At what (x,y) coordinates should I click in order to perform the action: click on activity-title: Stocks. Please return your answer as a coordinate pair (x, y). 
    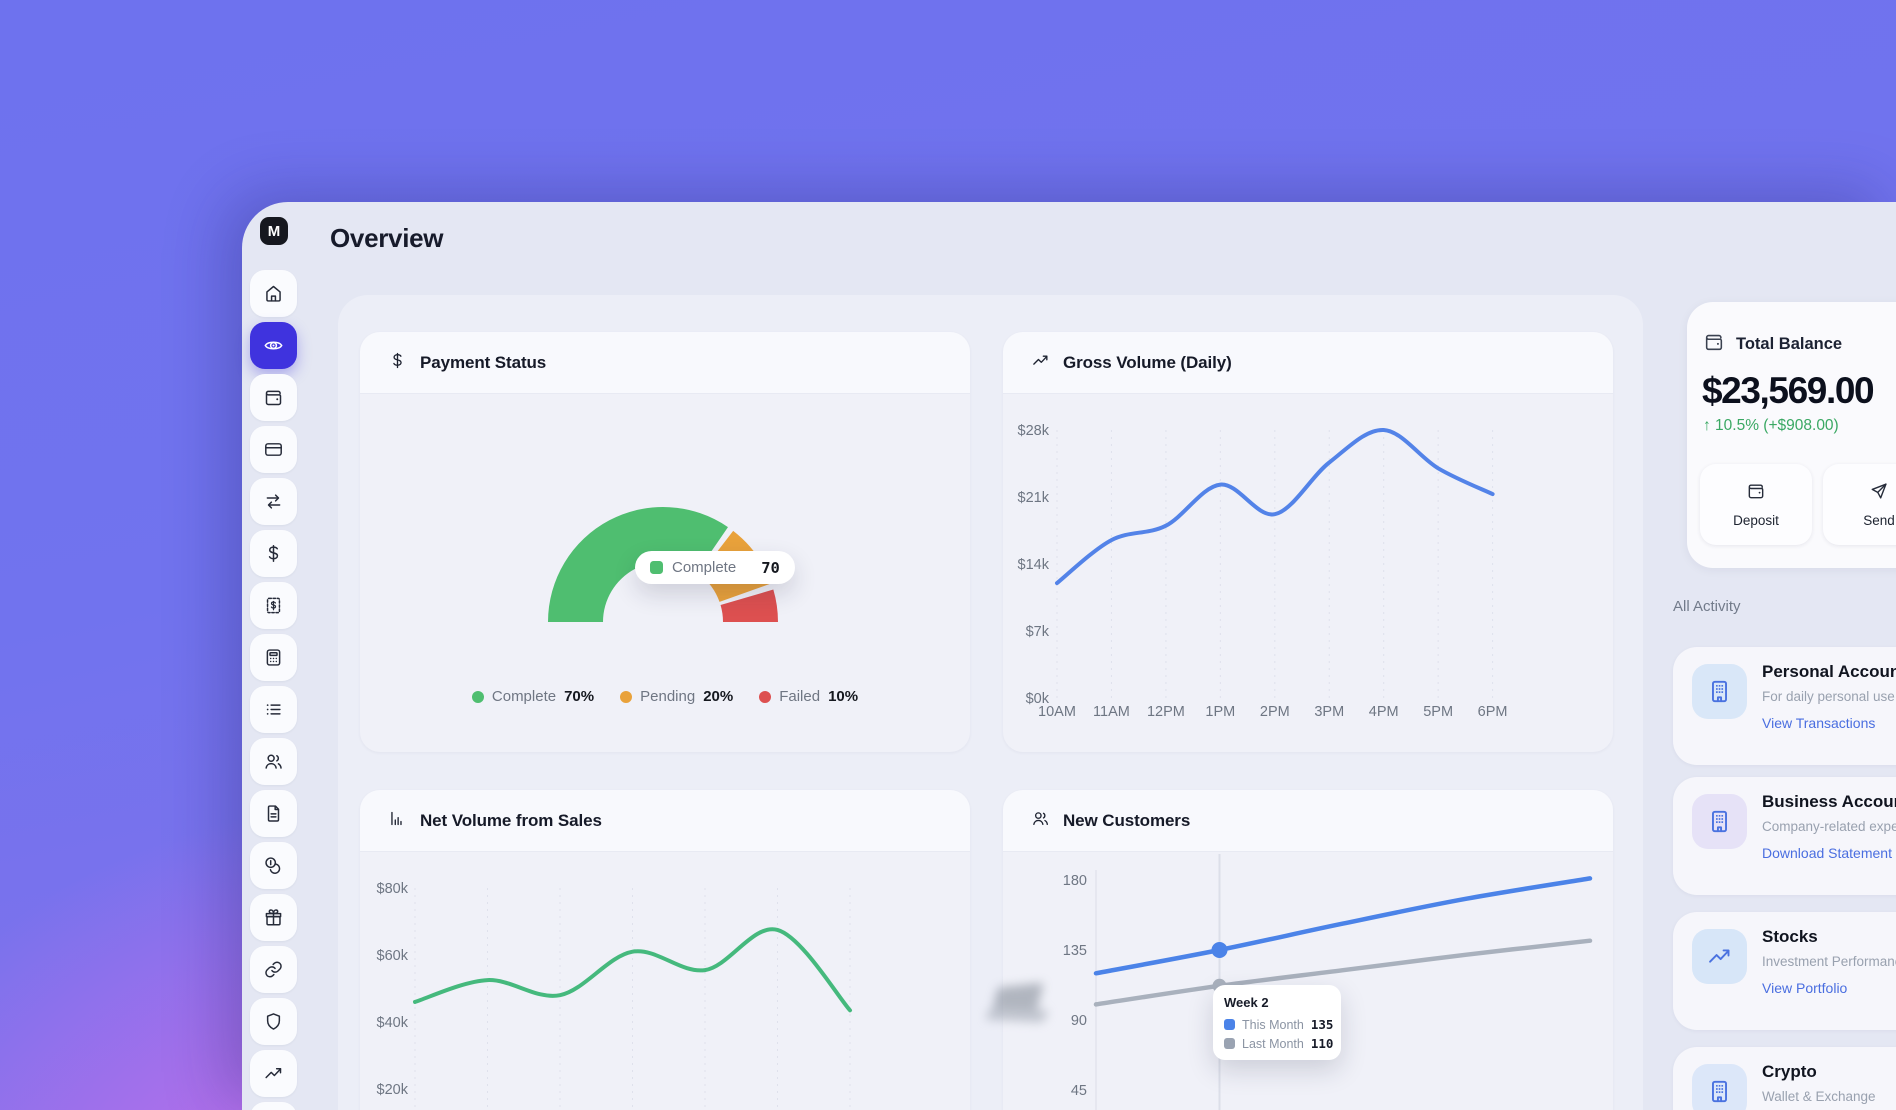
    Looking at the image, I should click on (1790, 936).